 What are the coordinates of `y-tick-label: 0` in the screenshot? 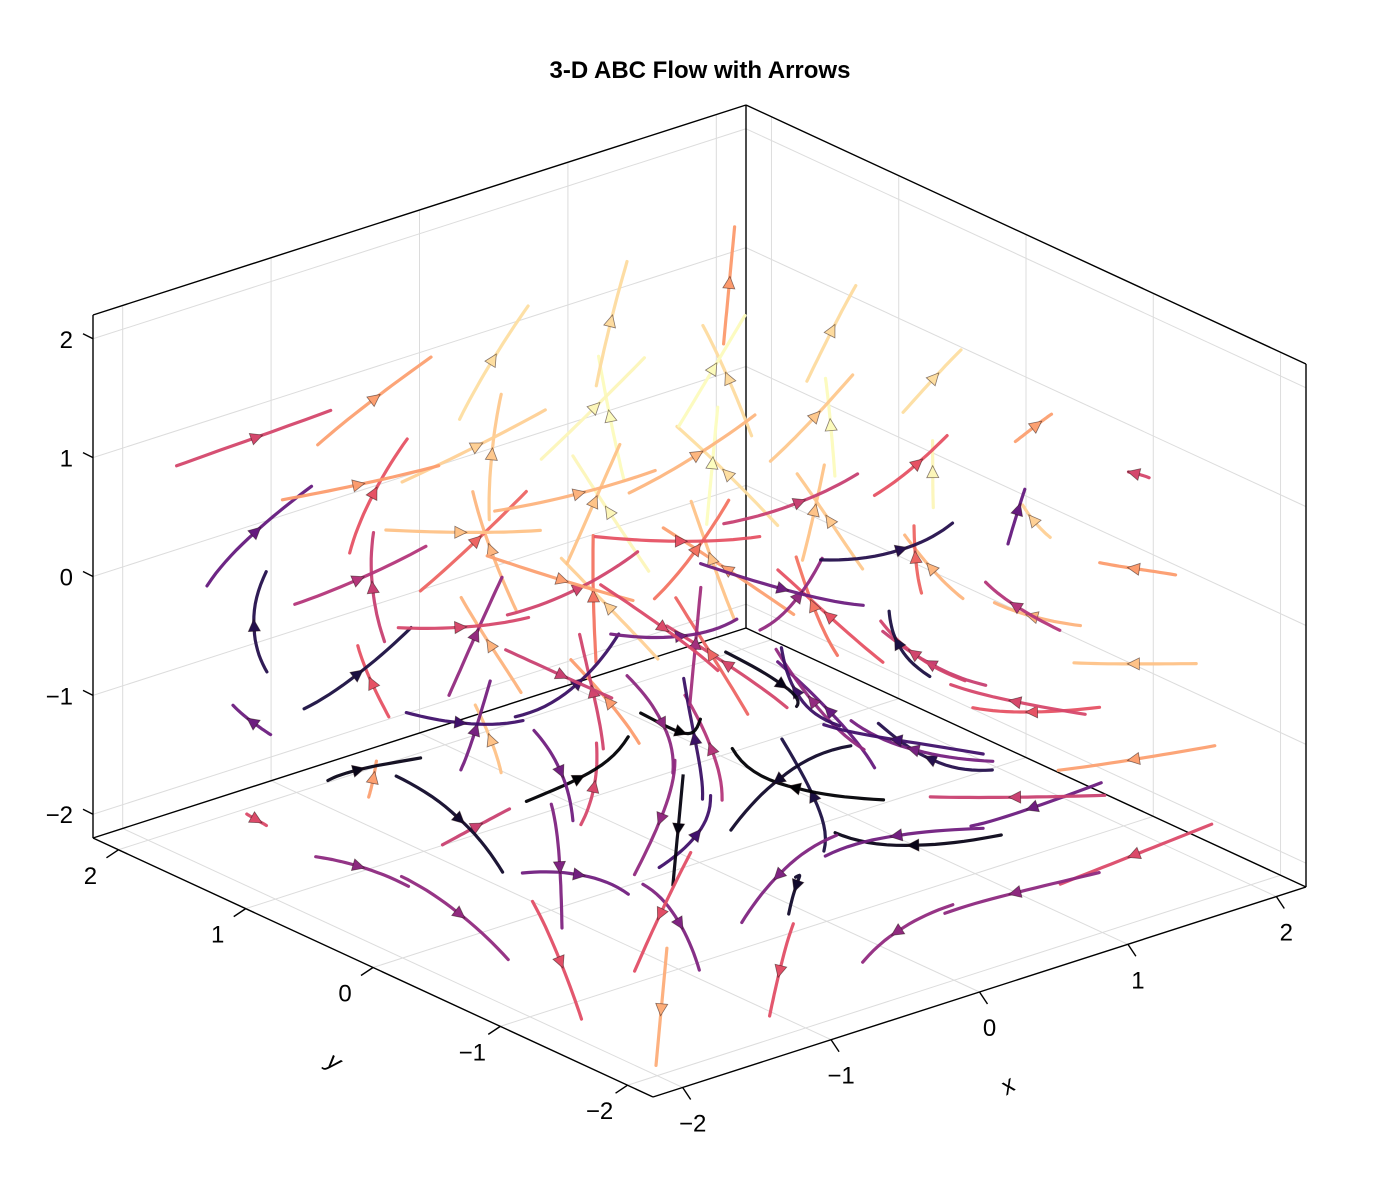 It's located at (344, 994).